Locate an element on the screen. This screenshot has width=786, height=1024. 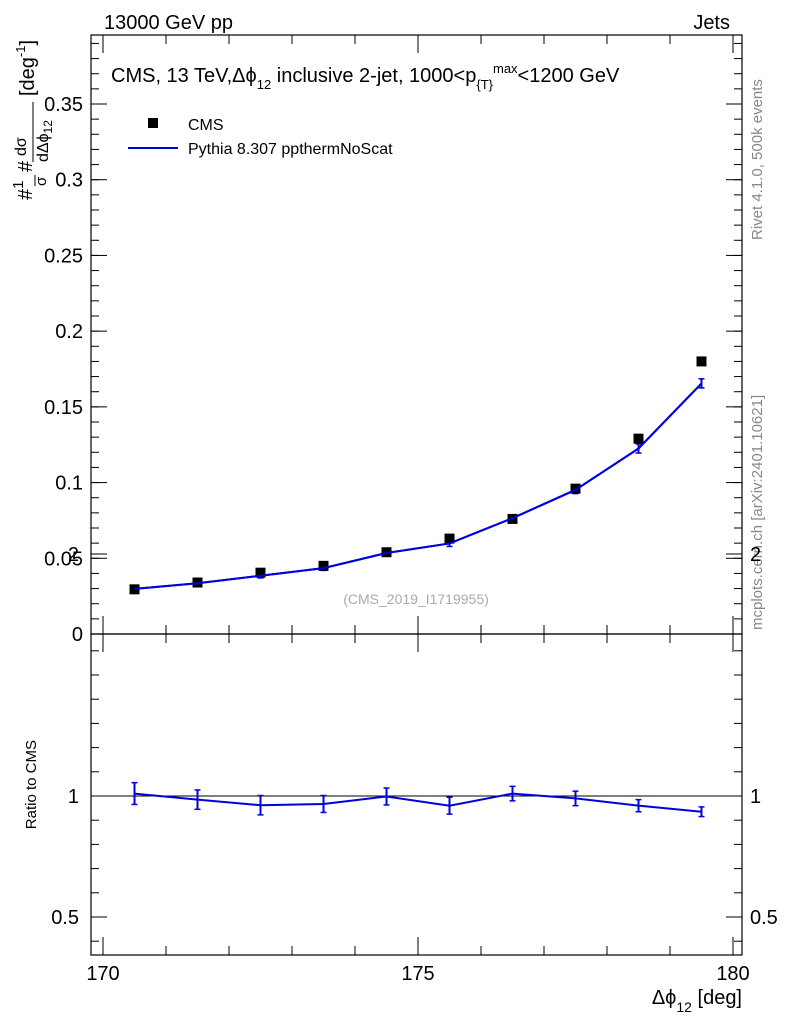
ratio-y-tick-label-right: 1 is located at coordinates (755, 797).